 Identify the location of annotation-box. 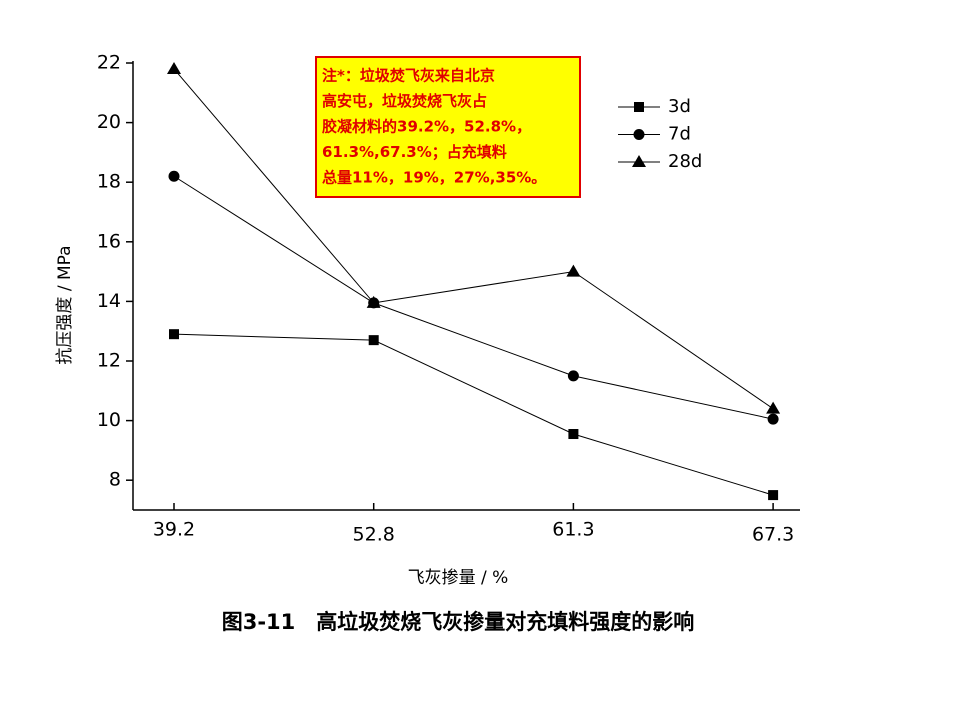
(448, 127).